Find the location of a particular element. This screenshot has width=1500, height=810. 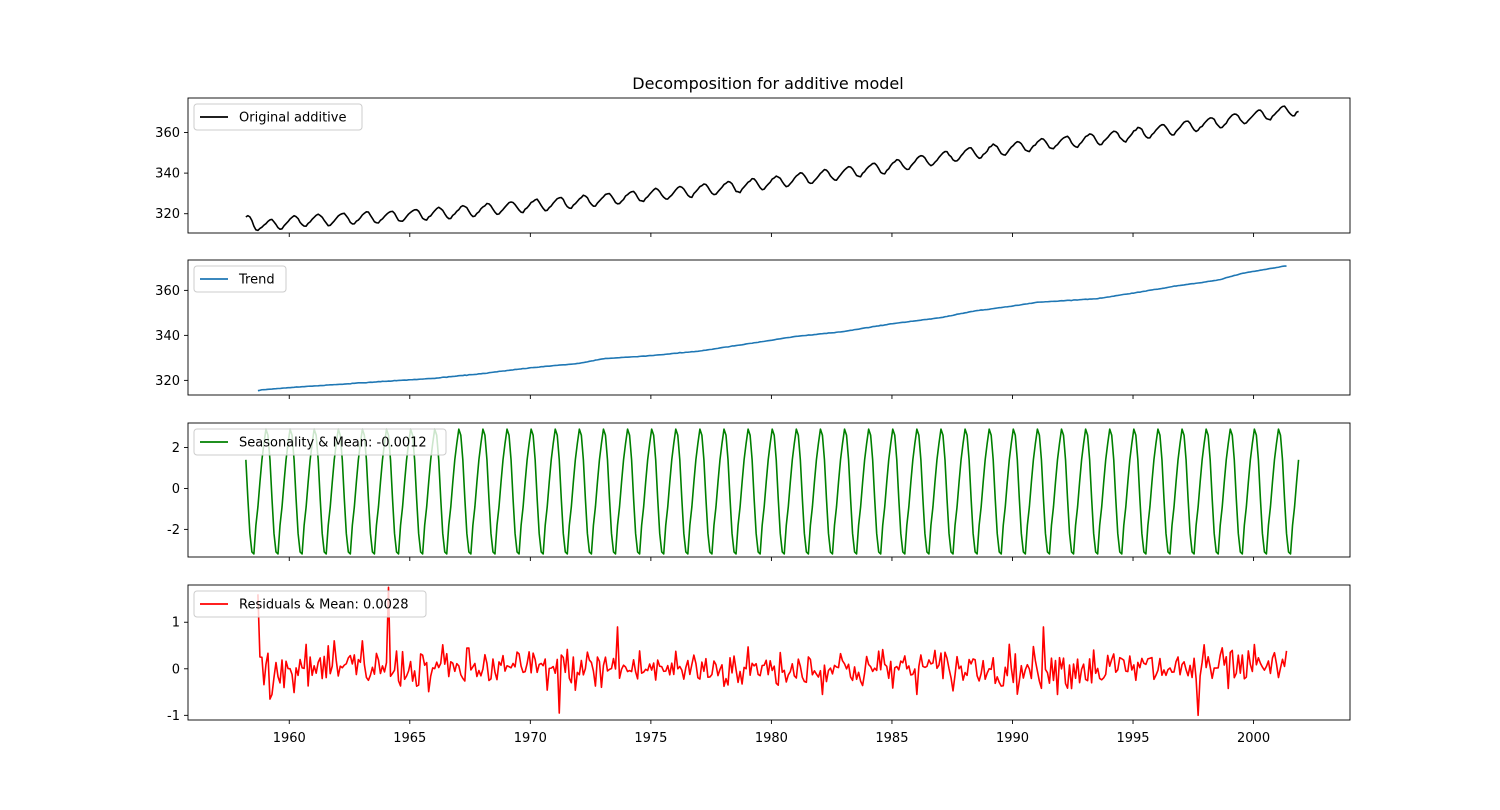

ytick-label: 2 is located at coordinates (176, 448).